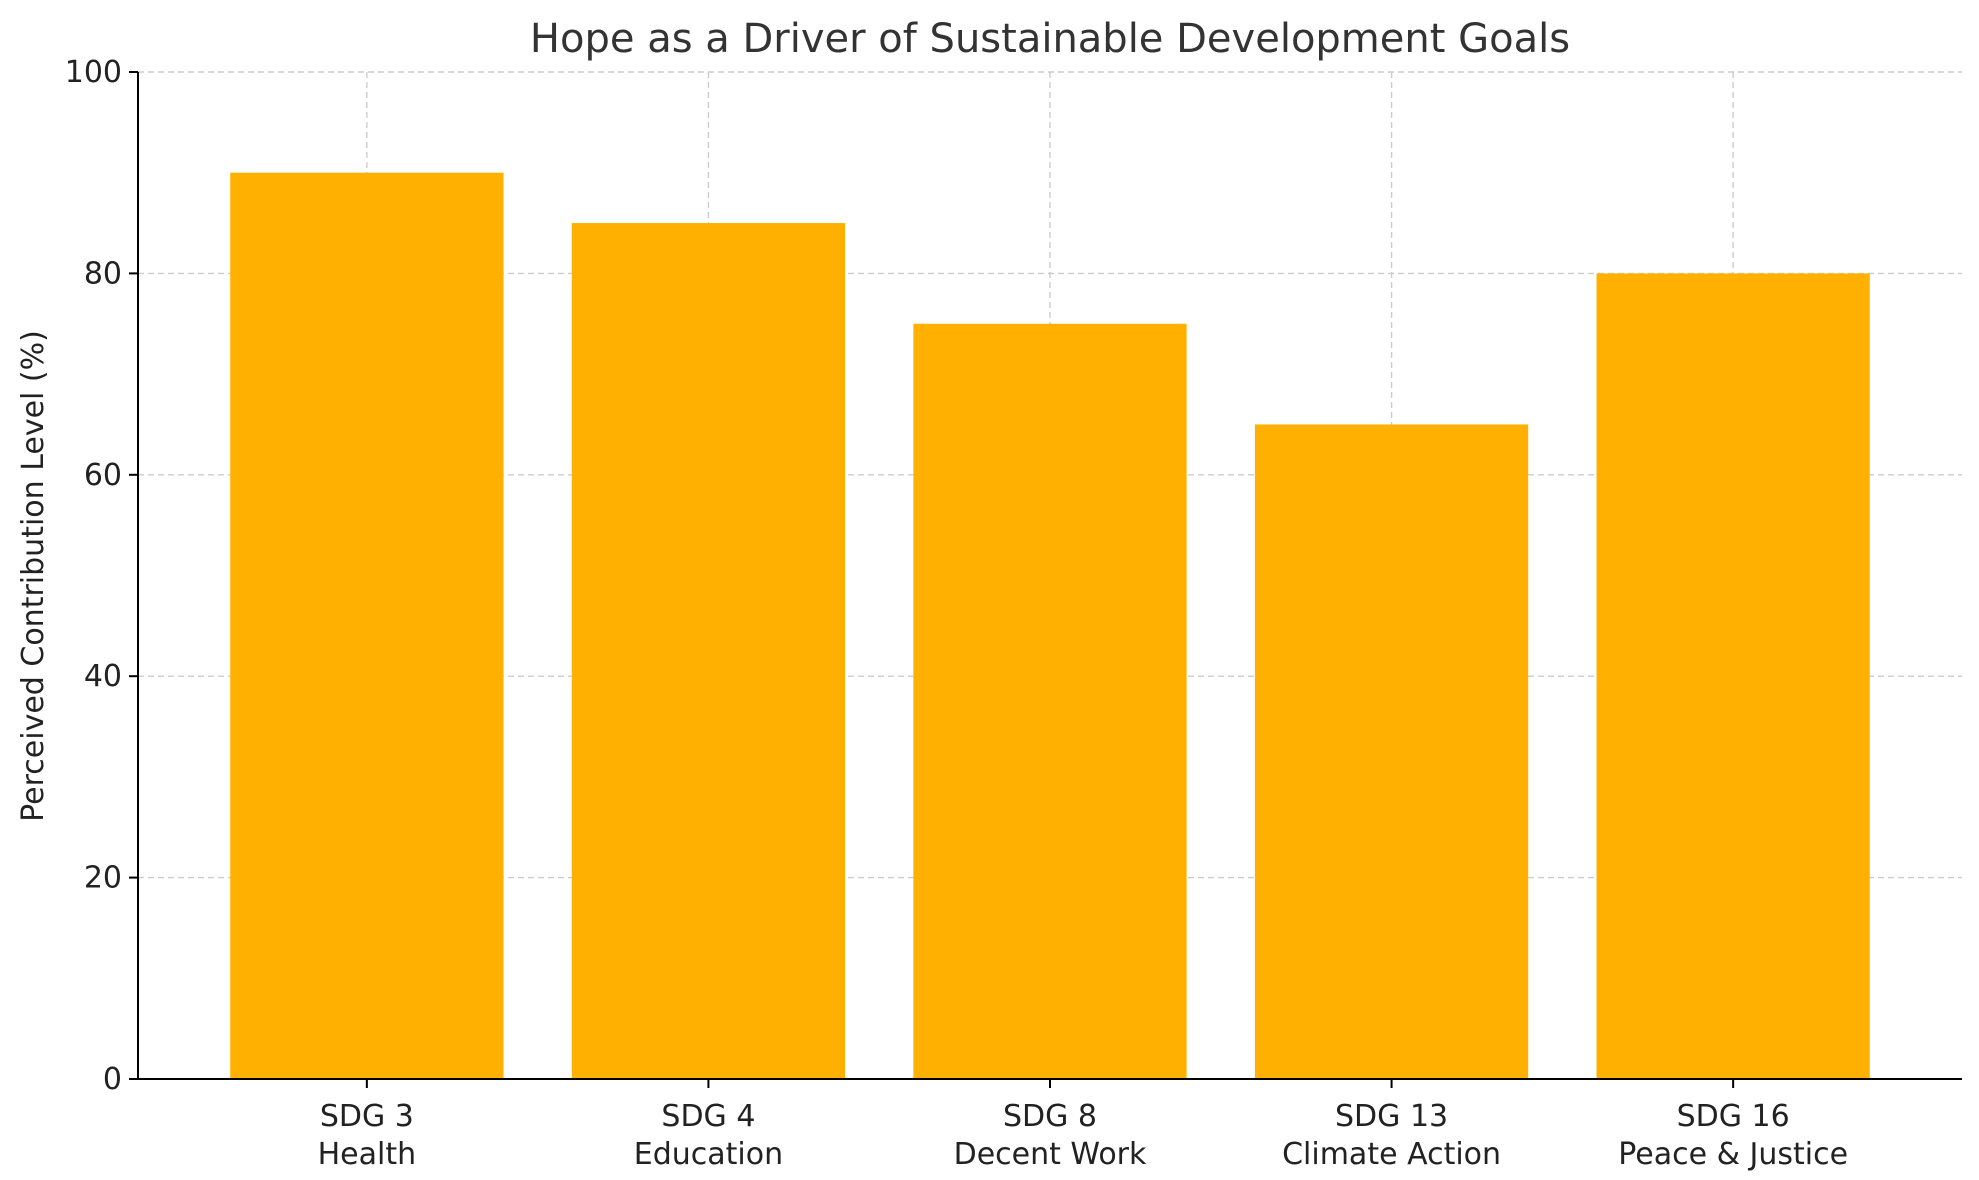 This screenshot has width=1979, height=1180. What do you see at coordinates (708, 1135) in the screenshot?
I see `x-tick-label: SDG 4 Education` at bounding box center [708, 1135].